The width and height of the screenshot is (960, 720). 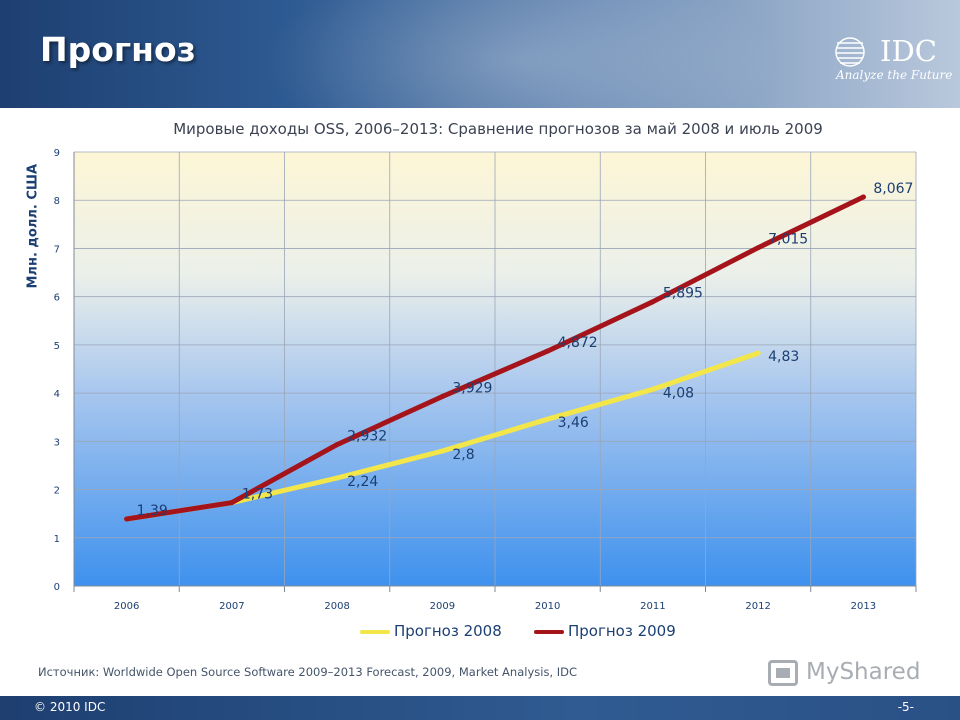 I want to click on y-tick-label: 4, so click(x=57, y=394).